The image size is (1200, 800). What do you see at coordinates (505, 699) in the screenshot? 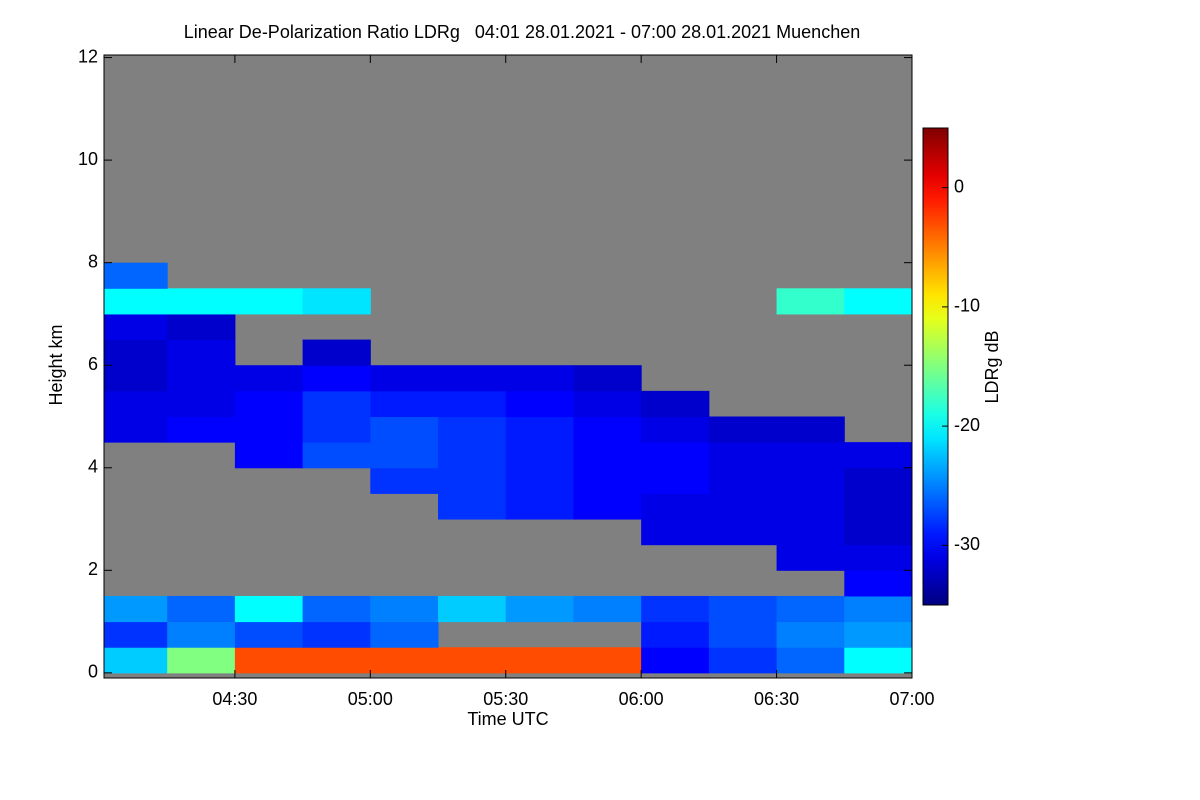
I see `x-tick-label: 05:30` at bounding box center [505, 699].